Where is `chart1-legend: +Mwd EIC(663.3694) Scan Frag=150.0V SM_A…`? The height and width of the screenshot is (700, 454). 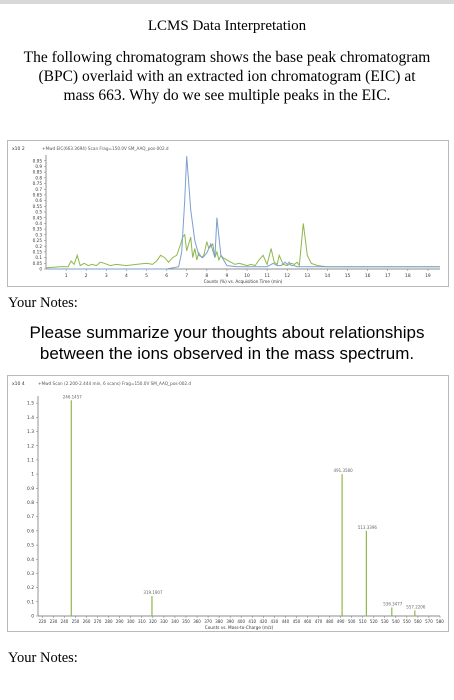 chart1-legend: +Mwd EIC(663.3694) Scan Frag=150.0V SM_A… is located at coordinates (105, 148).